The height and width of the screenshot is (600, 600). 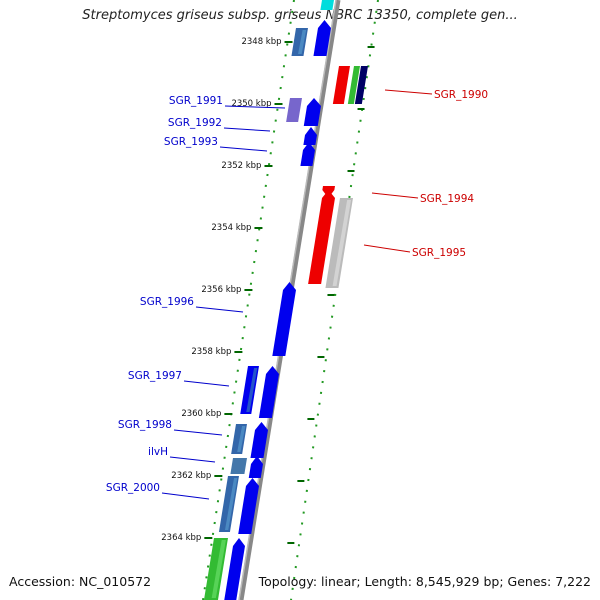 I want to click on accession-text: Accession: NC_010572, so click(x=80, y=581).